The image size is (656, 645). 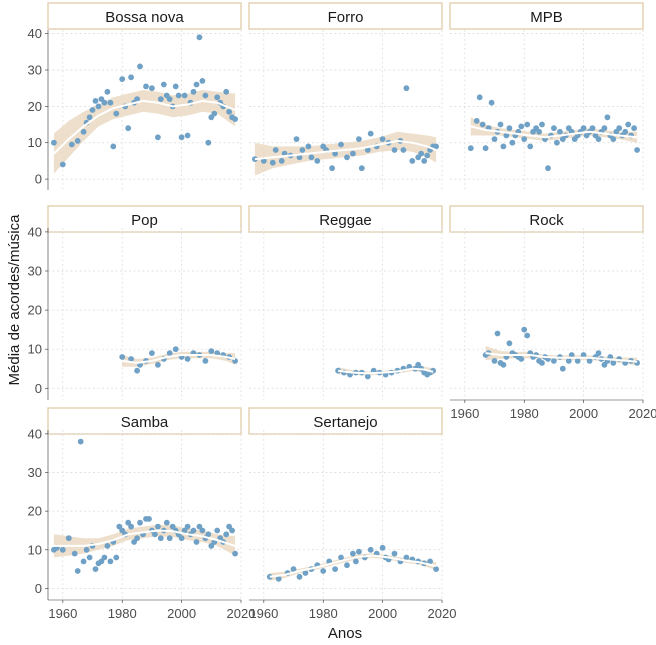 What do you see at coordinates (323, 613) in the screenshot?
I see `x-tick-label: 1980` at bounding box center [323, 613].